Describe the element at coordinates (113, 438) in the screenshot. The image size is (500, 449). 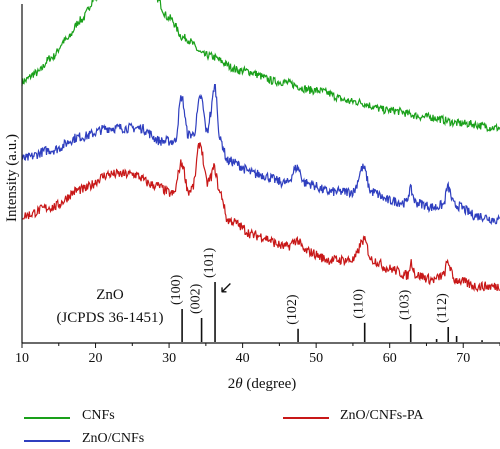
I see `legend-label-zno-cnfs: ZnO/CNFs` at that location.